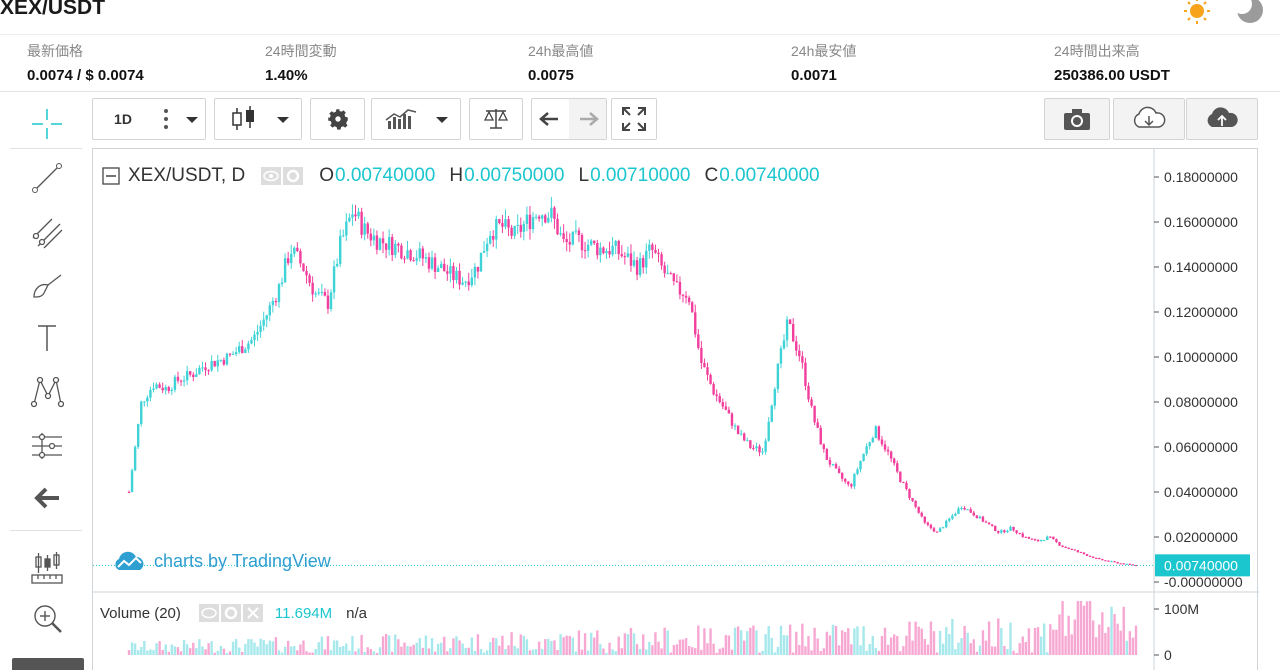  I want to click on pattern-icon, so click(47, 392).